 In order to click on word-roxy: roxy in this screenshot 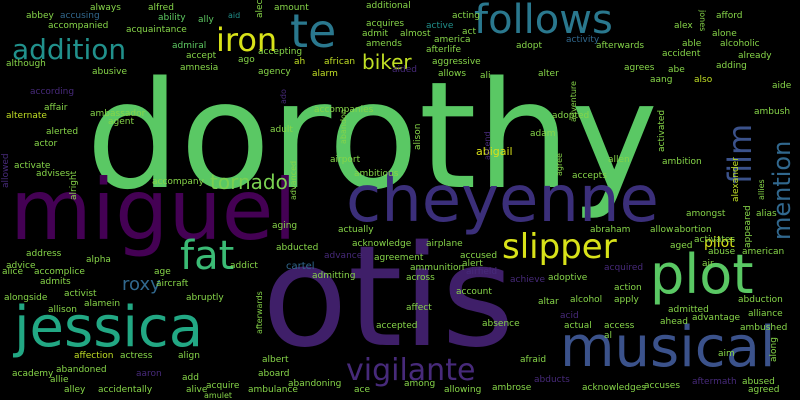, I will do `click(141, 284)`.